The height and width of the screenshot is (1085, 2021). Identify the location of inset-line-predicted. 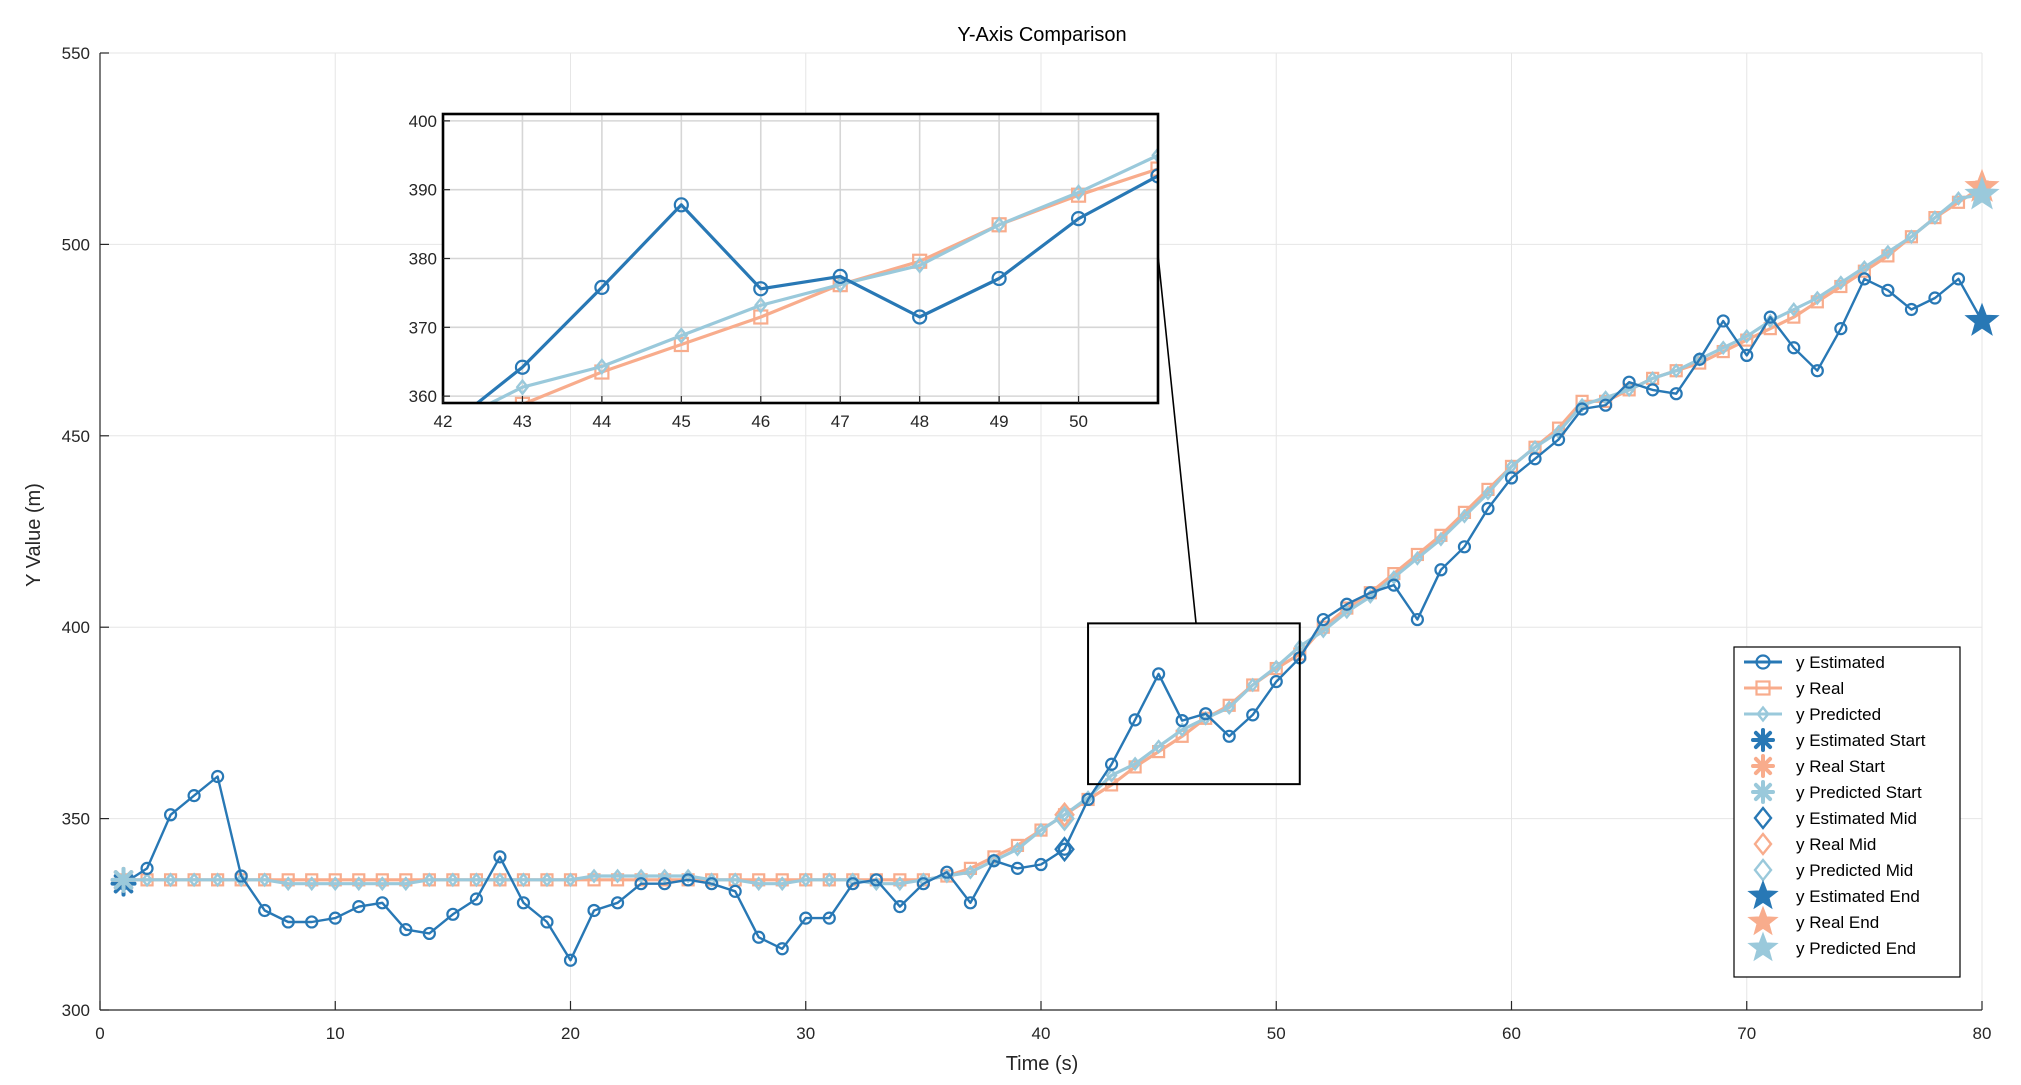
(822, 278).